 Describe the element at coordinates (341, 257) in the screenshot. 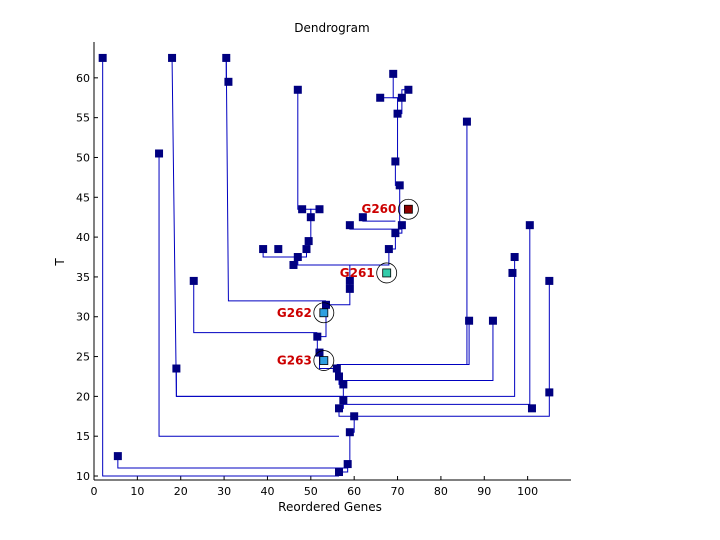

I see `cluster-connector` at that location.